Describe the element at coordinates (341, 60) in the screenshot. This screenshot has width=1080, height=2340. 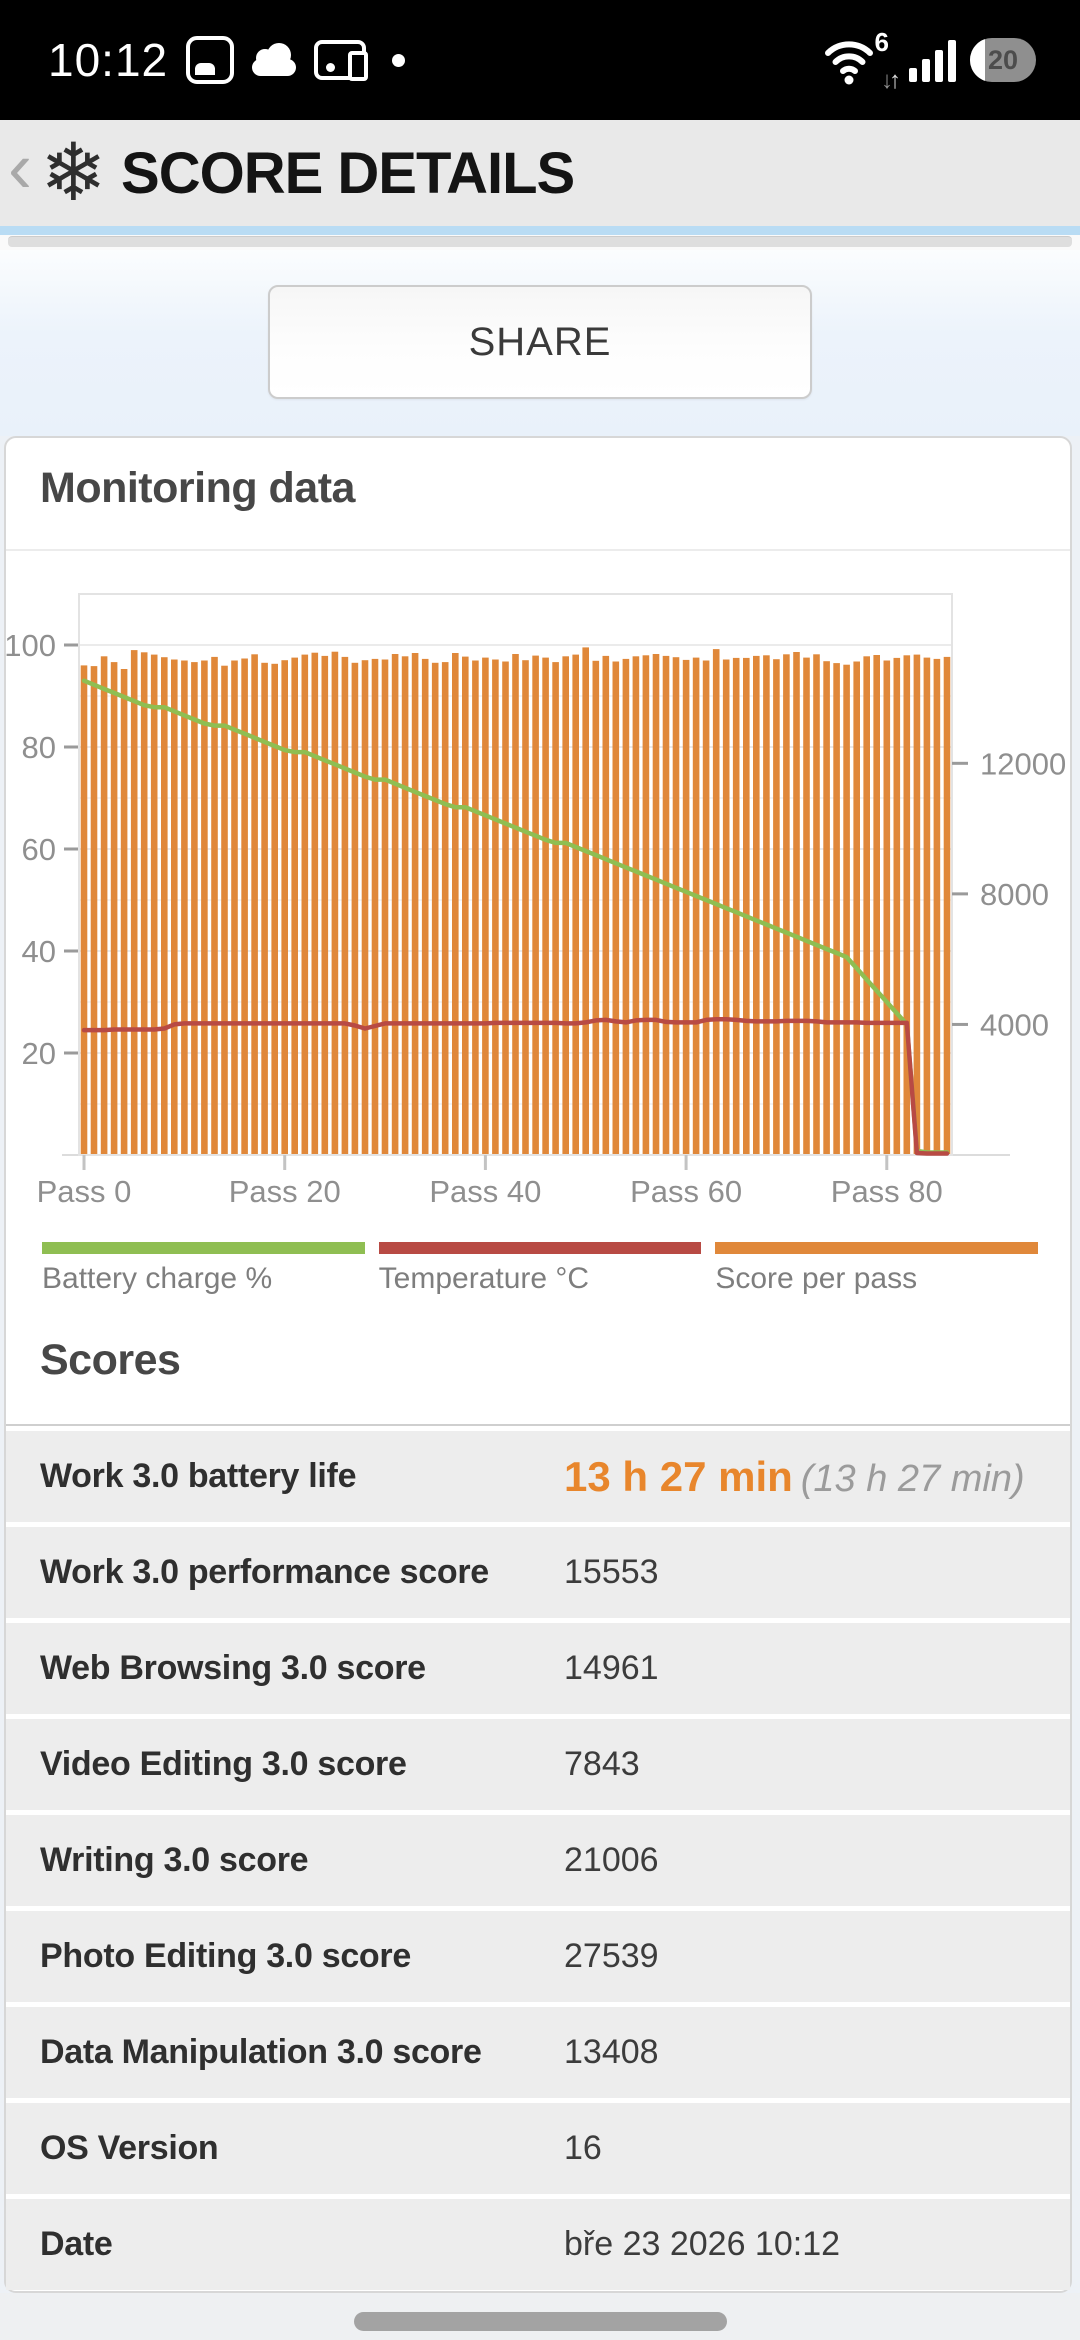
I see `cast-icon` at that location.